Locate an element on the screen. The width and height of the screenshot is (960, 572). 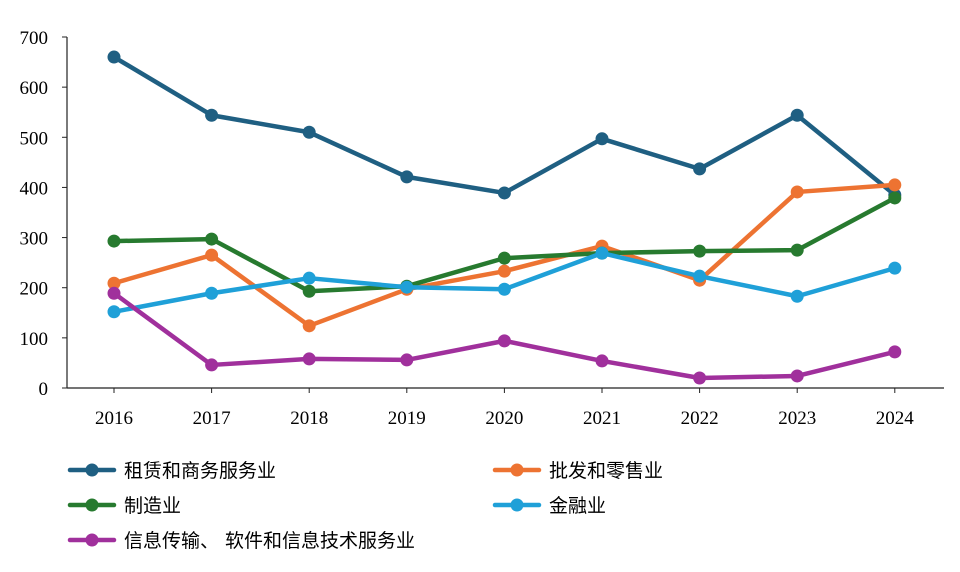
x-tick-label: 2019 is located at coordinates (407, 418).